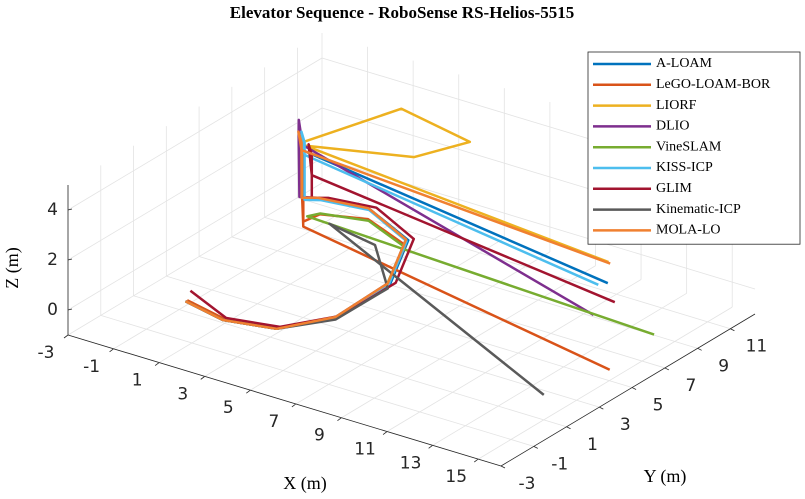  What do you see at coordinates (625, 425) in the screenshot?
I see `y-tick-label: 3` at bounding box center [625, 425].